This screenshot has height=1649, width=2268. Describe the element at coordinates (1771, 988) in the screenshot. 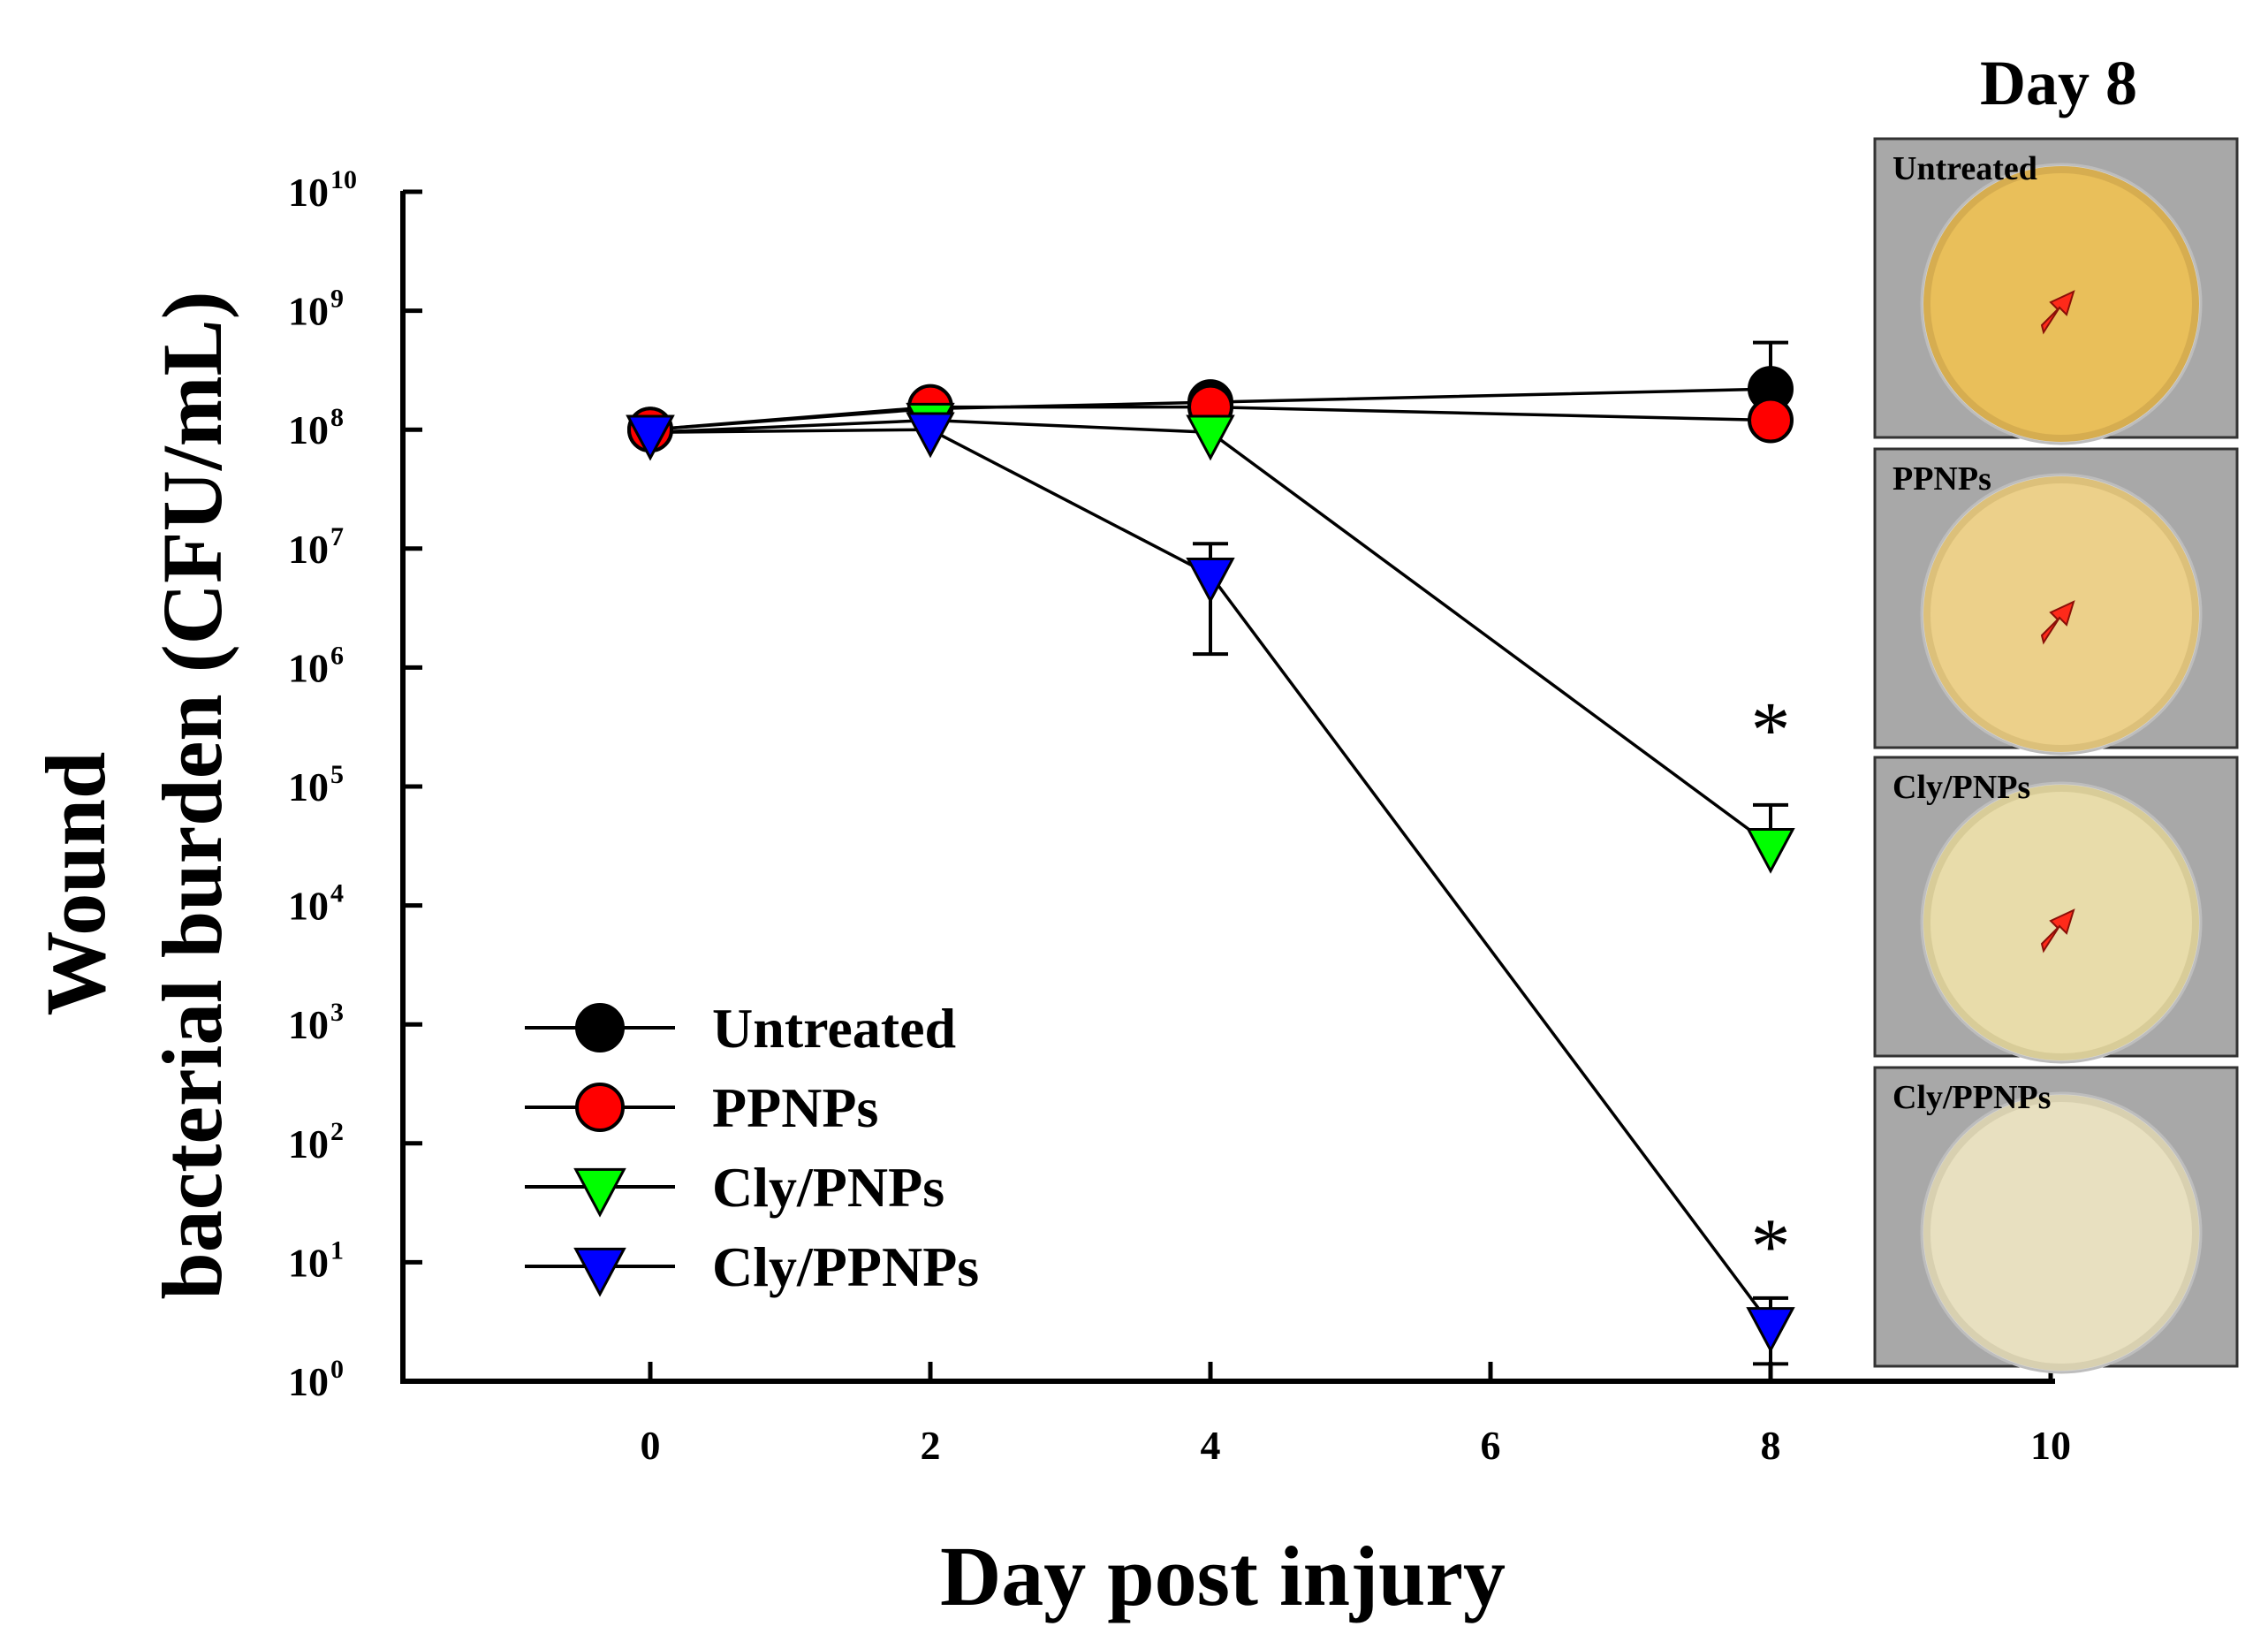

I see `annotation-layer: **` at that location.